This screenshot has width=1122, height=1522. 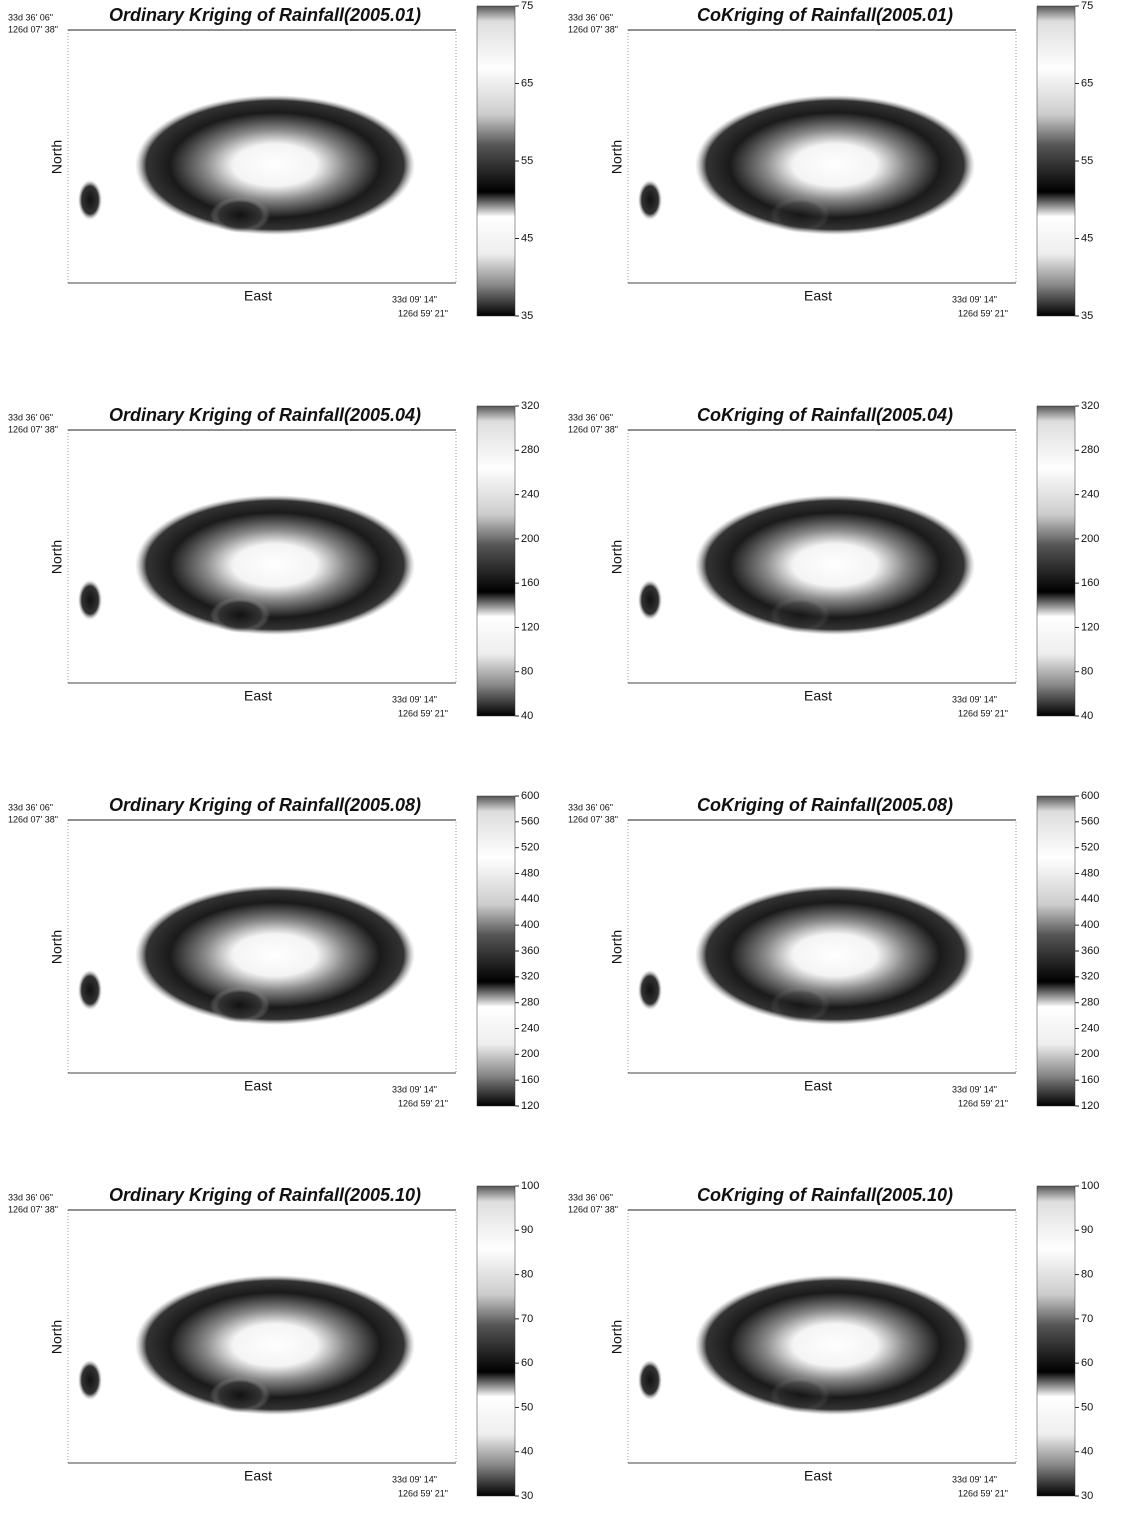 What do you see at coordinates (527, 161) in the screenshot?
I see `colorbar-tick-label: 55` at bounding box center [527, 161].